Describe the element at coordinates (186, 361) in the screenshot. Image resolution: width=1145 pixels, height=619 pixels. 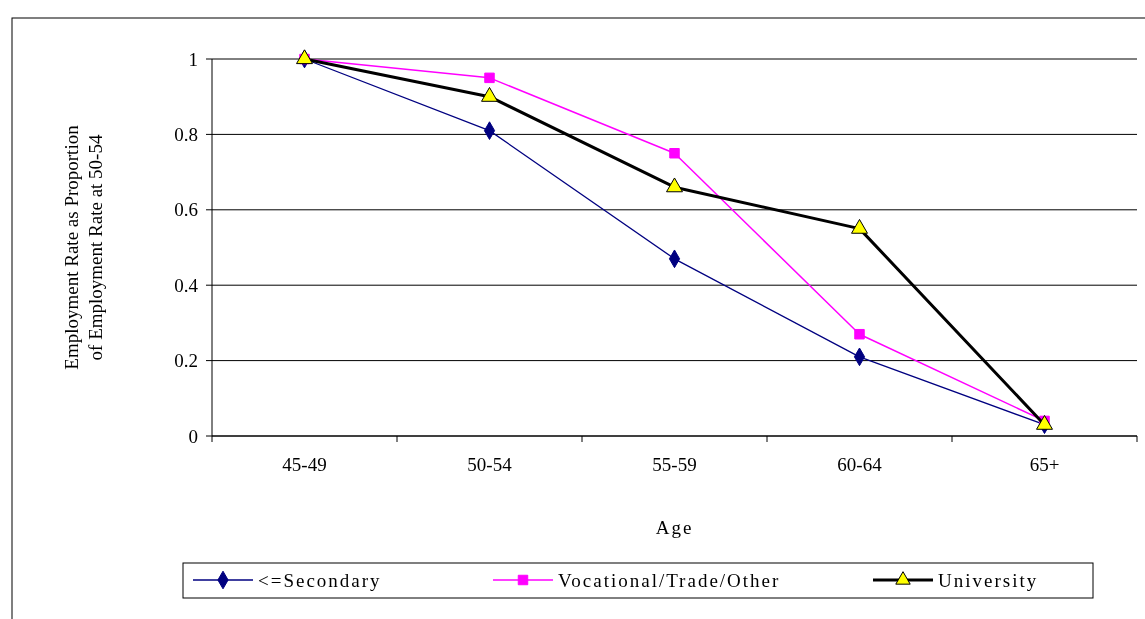
I see `y-tick-label: 0.2` at that location.